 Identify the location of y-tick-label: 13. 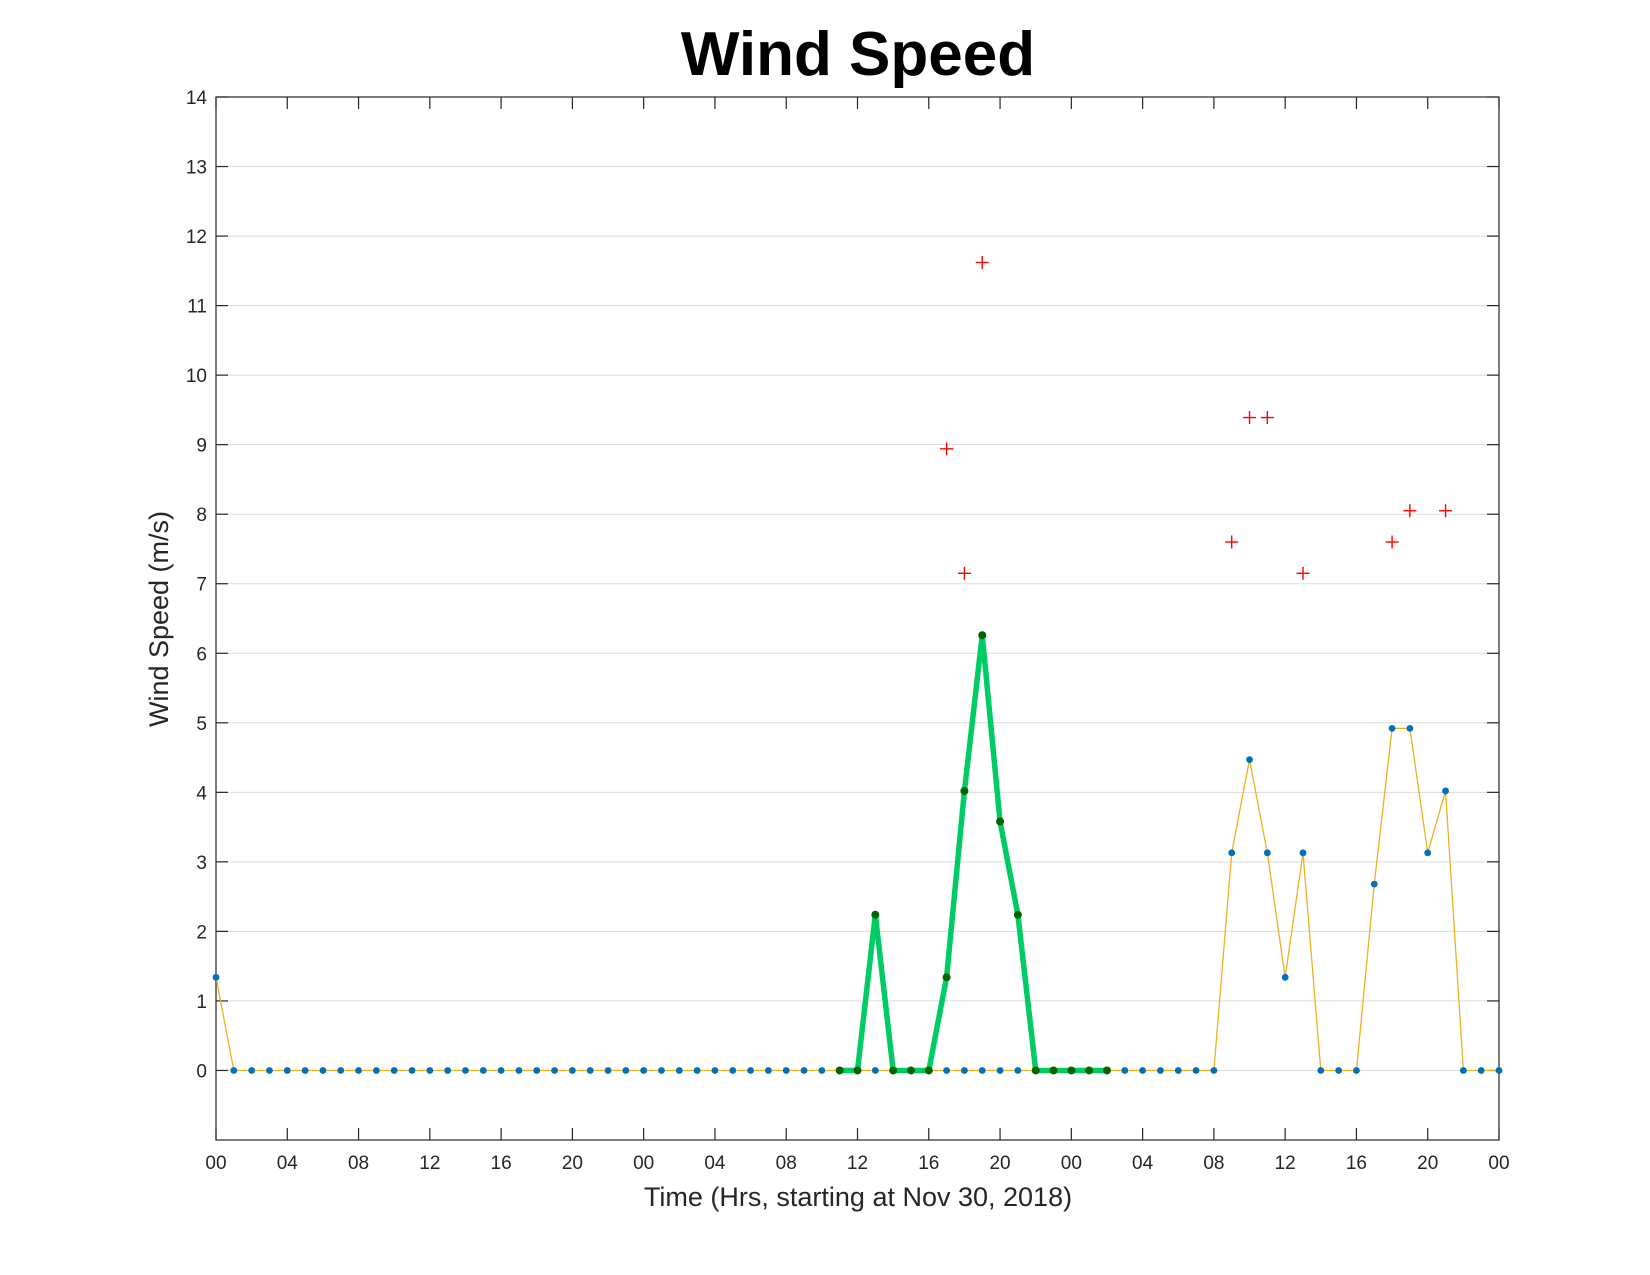
(196, 168).